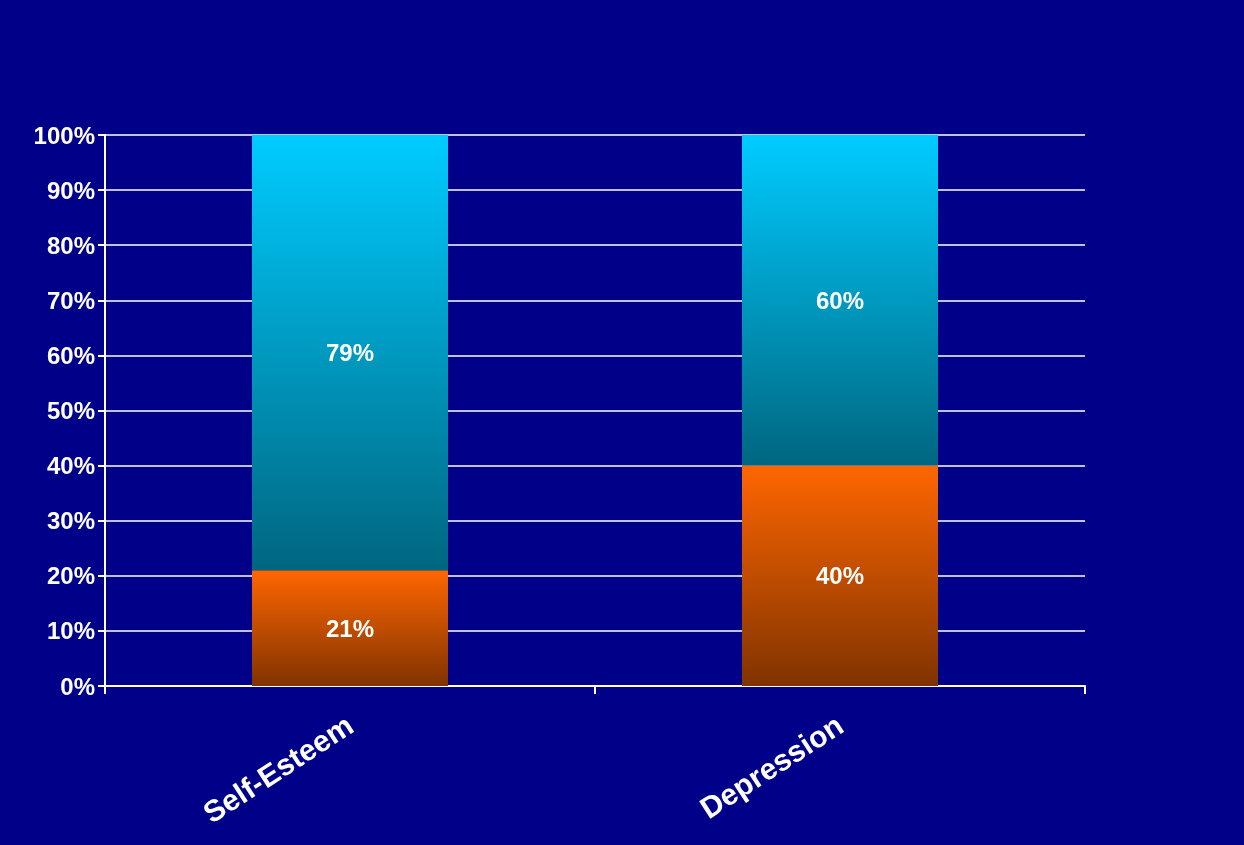  Describe the element at coordinates (70, 300) in the screenshot. I see `y-tick-label: 70%` at that location.